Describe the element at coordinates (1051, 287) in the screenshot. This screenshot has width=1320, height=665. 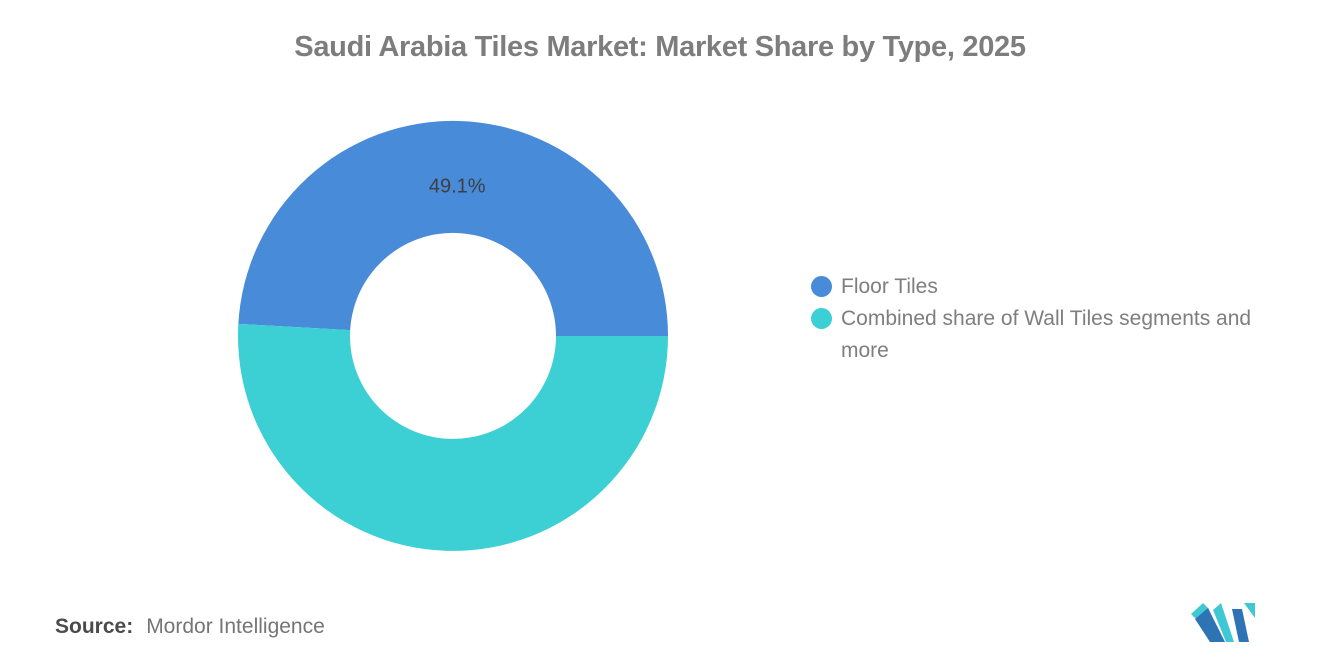
I see `legend-item-floor-tiles: Floor Tiles` at that location.